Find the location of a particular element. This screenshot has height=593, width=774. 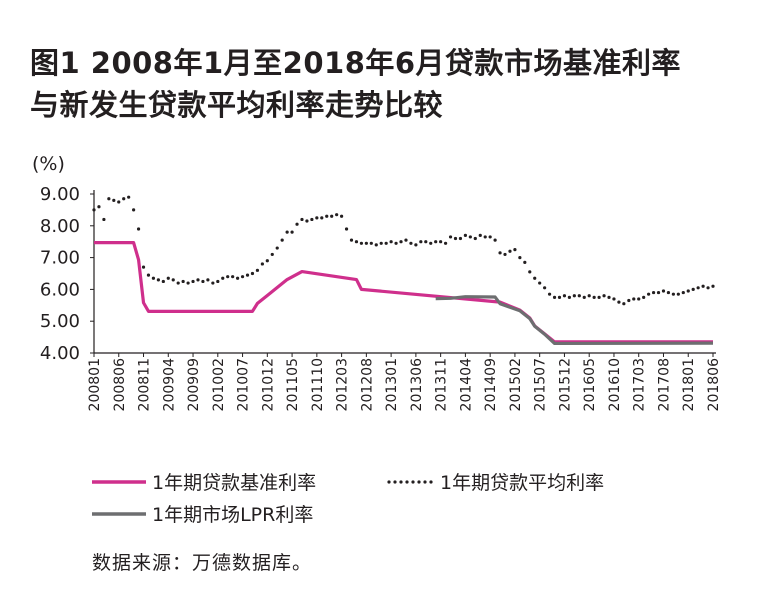

x-tick-label: 201801 is located at coordinates (689, 384).